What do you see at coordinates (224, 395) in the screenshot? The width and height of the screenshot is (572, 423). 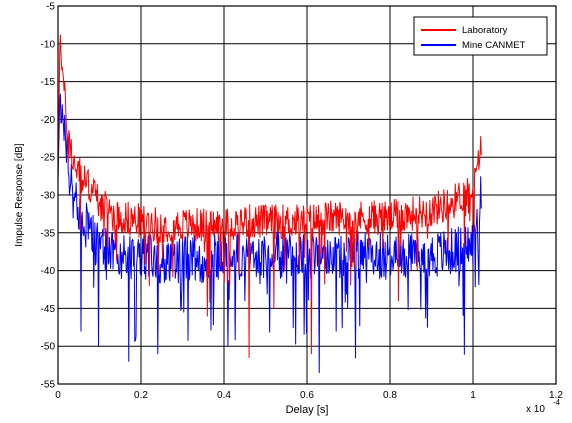 I see `x-tick-label: 0.4` at bounding box center [224, 395].